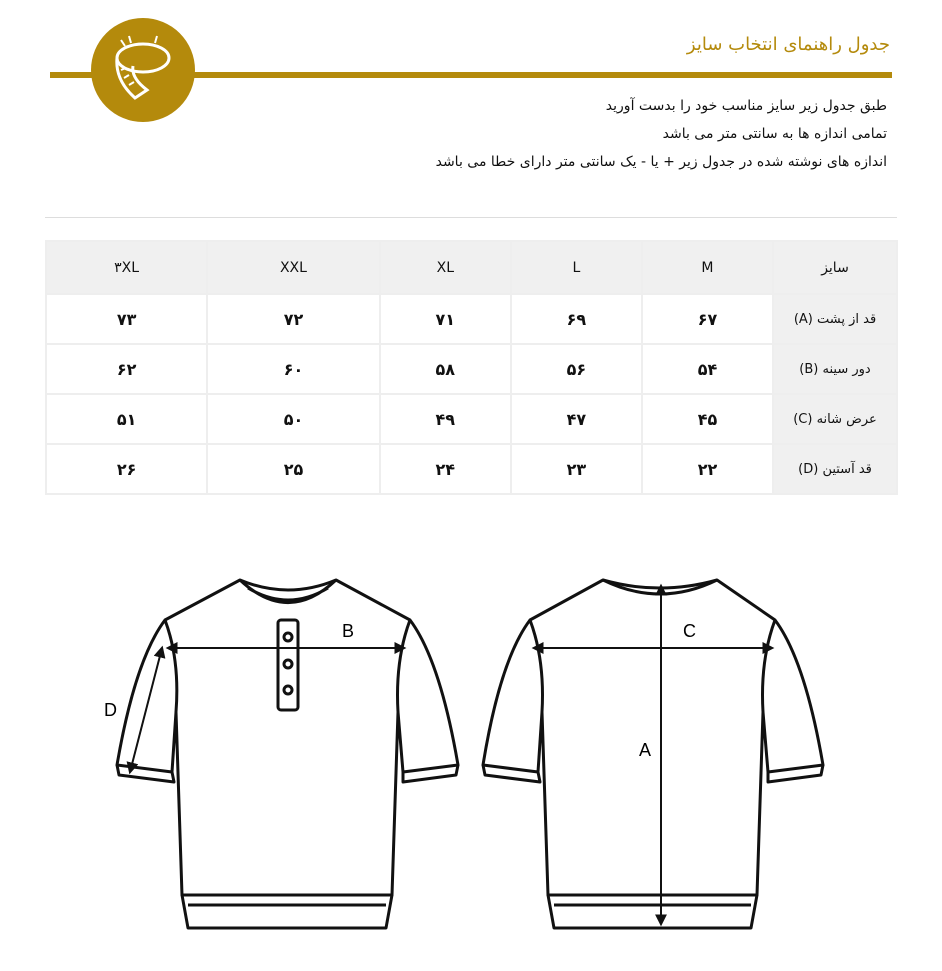 Image resolution: width=942 pixels, height=971 pixels. I want to click on cell: ۵۴, so click(707, 369).